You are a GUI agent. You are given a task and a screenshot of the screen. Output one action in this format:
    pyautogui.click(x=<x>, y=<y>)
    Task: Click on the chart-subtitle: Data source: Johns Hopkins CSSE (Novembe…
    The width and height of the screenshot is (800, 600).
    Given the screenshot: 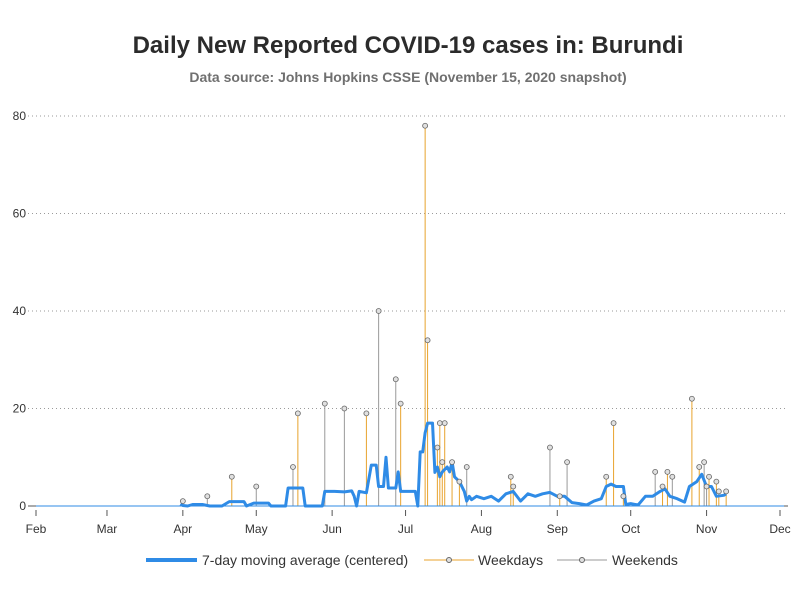 What is the action you would take?
    pyautogui.click(x=407, y=77)
    